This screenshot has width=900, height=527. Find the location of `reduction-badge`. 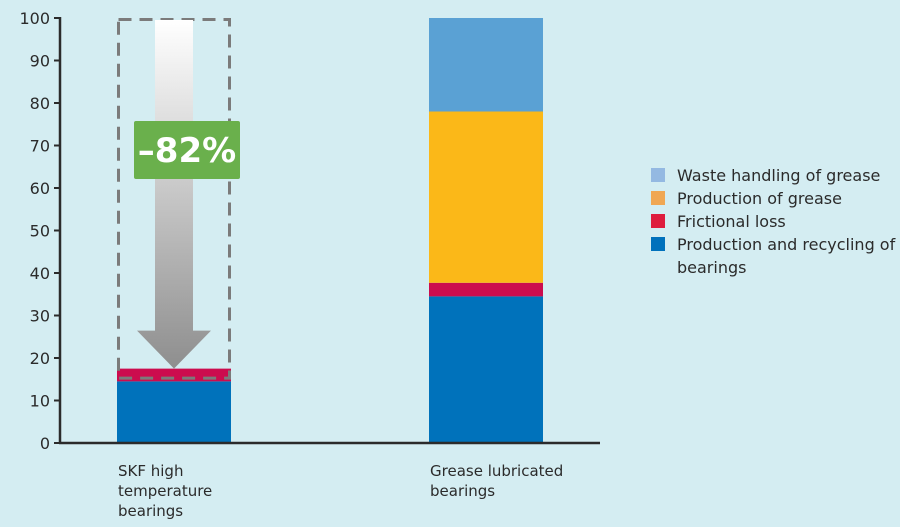

reduction-badge is located at coordinates (187, 150).